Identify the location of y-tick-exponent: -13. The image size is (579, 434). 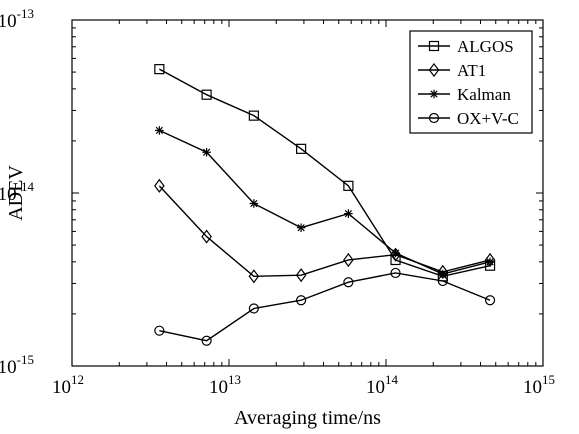
(25, 13).